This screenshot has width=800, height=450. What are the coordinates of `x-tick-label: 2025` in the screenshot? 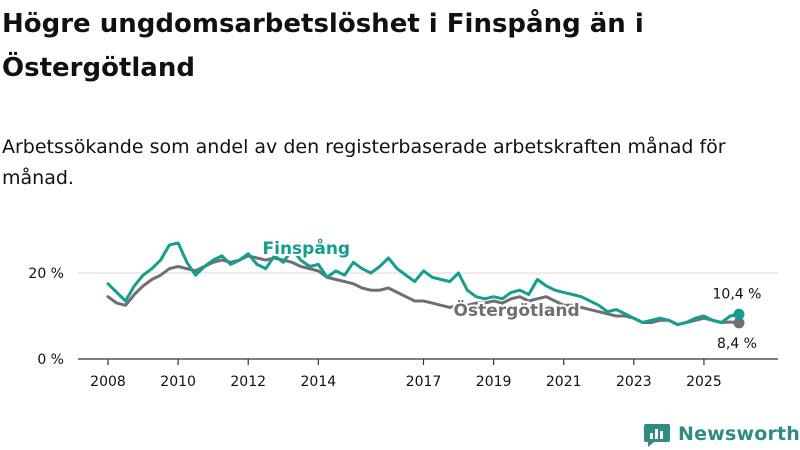 It's located at (704, 382).